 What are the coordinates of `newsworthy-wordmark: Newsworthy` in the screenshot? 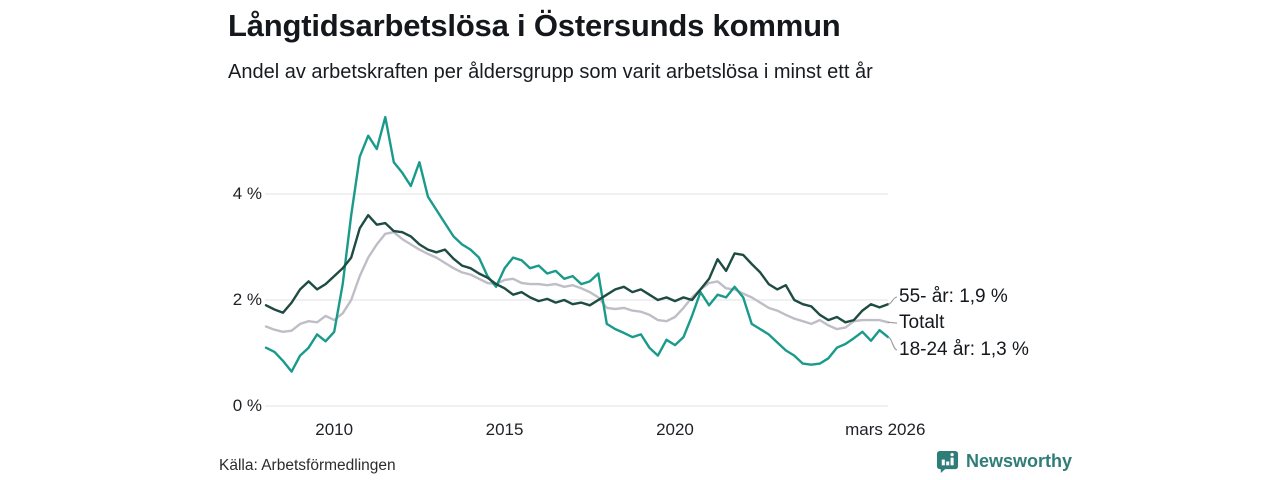 It's located at (1019, 461).